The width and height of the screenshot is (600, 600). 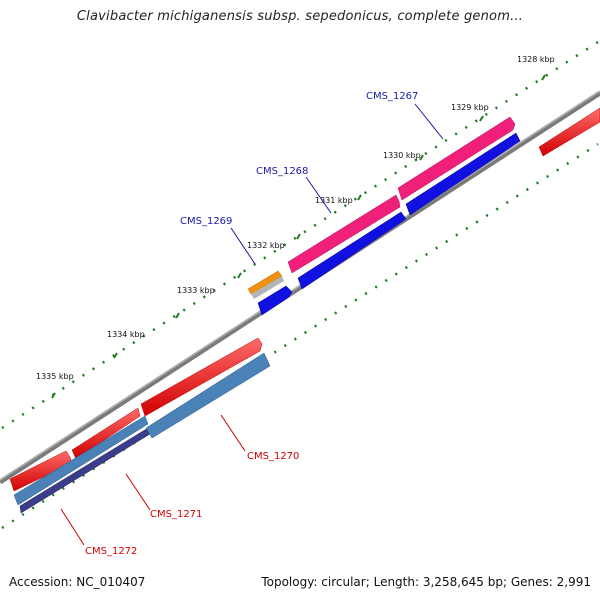 I want to click on accession-info: Accession: NC_010407, so click(x=77, y=582).